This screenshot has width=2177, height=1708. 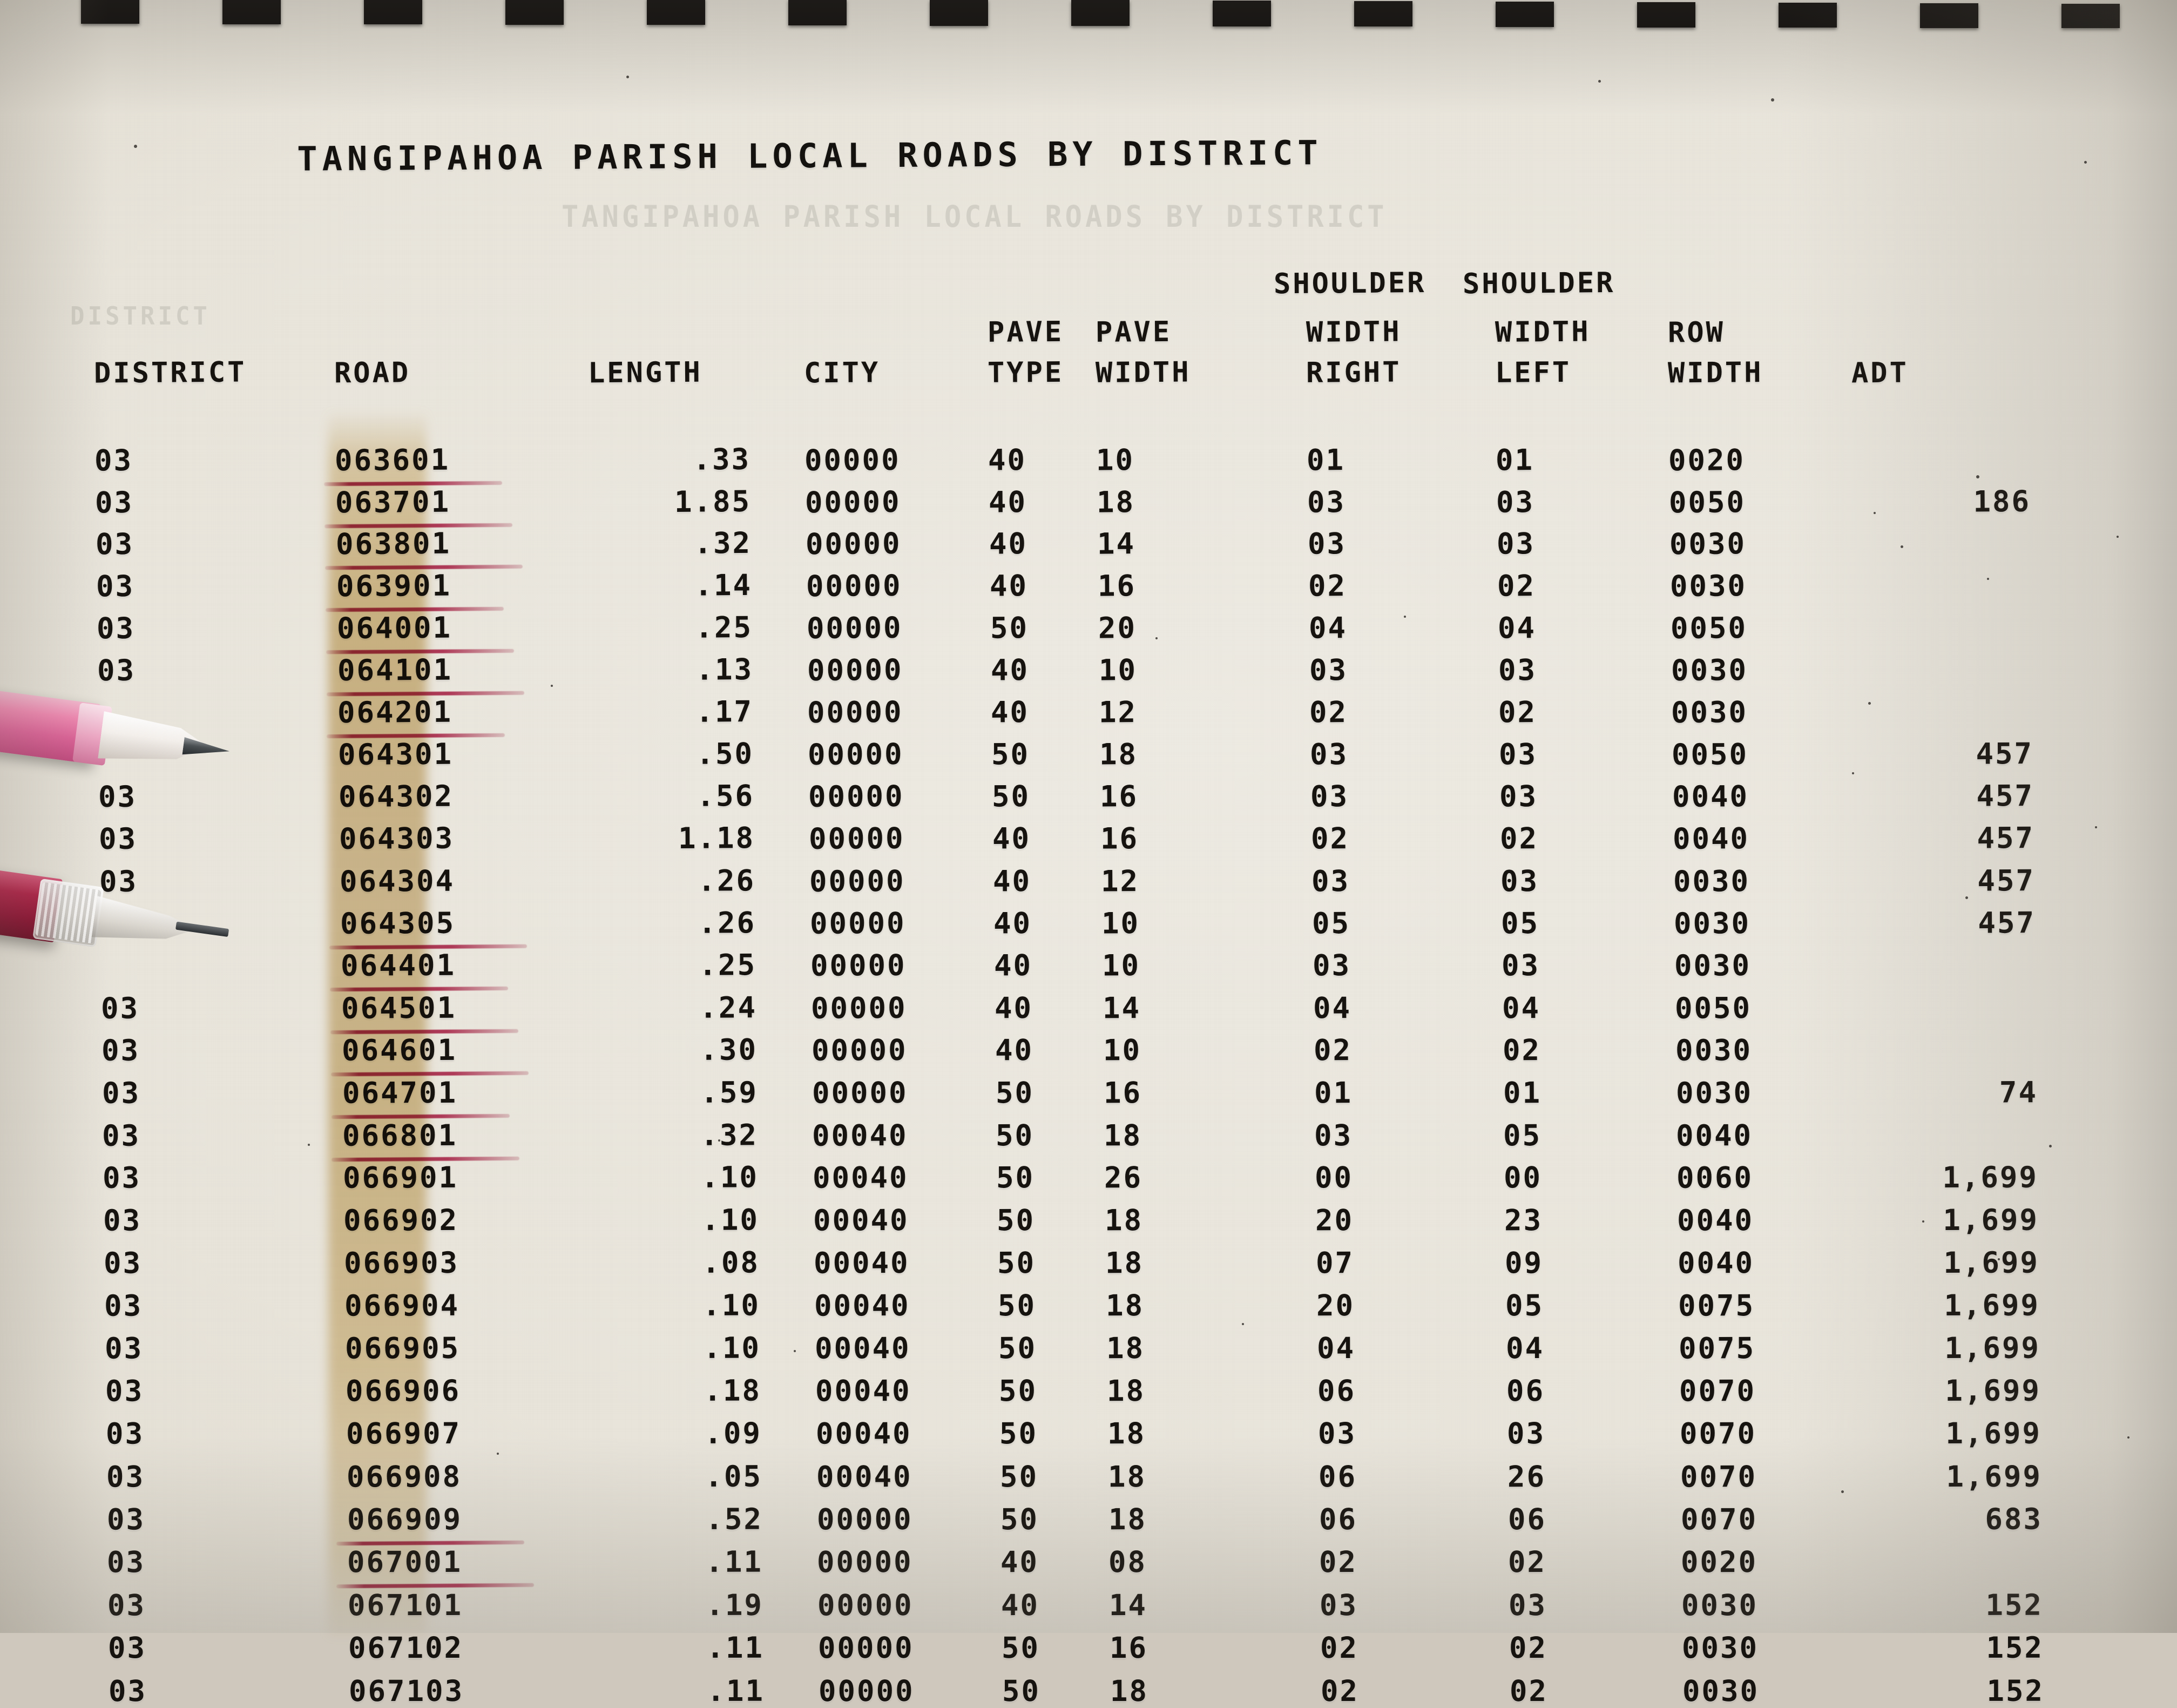 What do you see at coordinates (402, 1348) in the screenshot?
I see `cell-road: 066905` at bounding box center [402, 1348].